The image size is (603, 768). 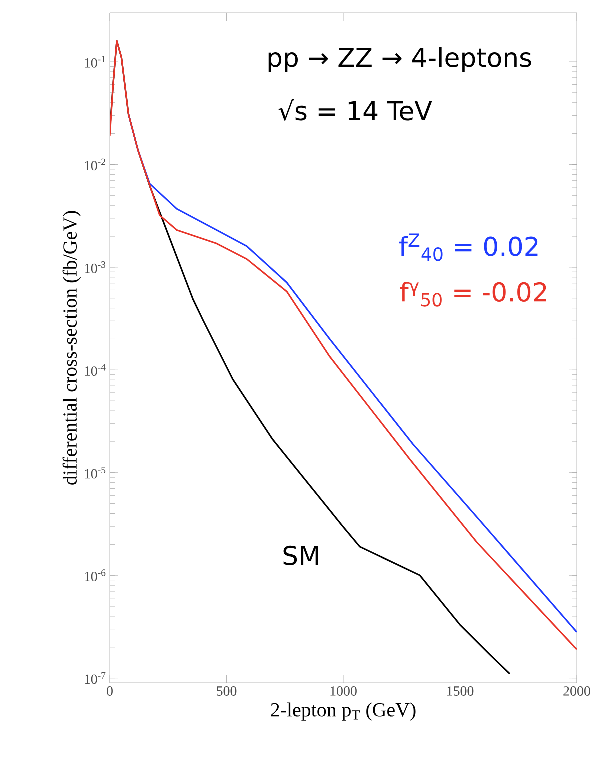 I want to click on y-tick-label: 10$^{-1}$, so click(x=95, y=62).